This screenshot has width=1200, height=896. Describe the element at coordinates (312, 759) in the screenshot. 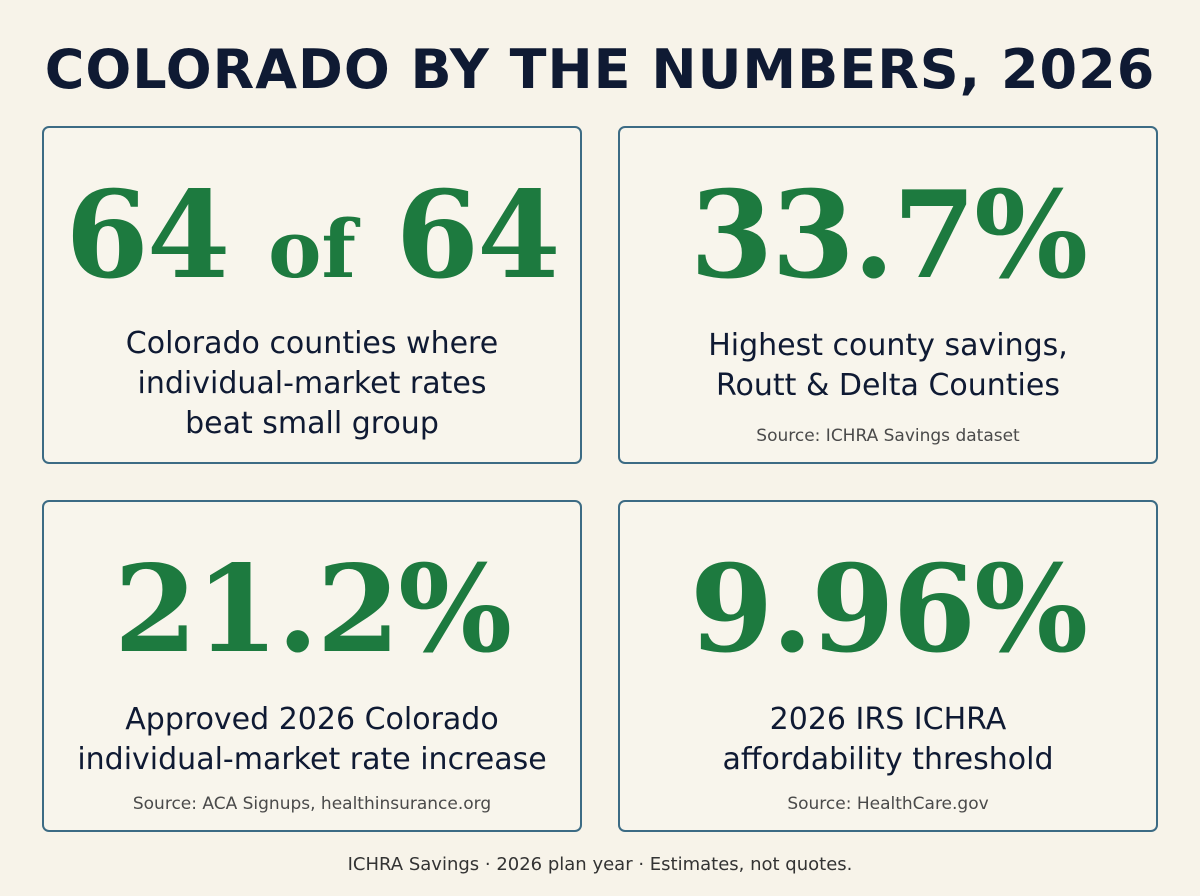

I see `description-line: individual-market rate increase` at that location.